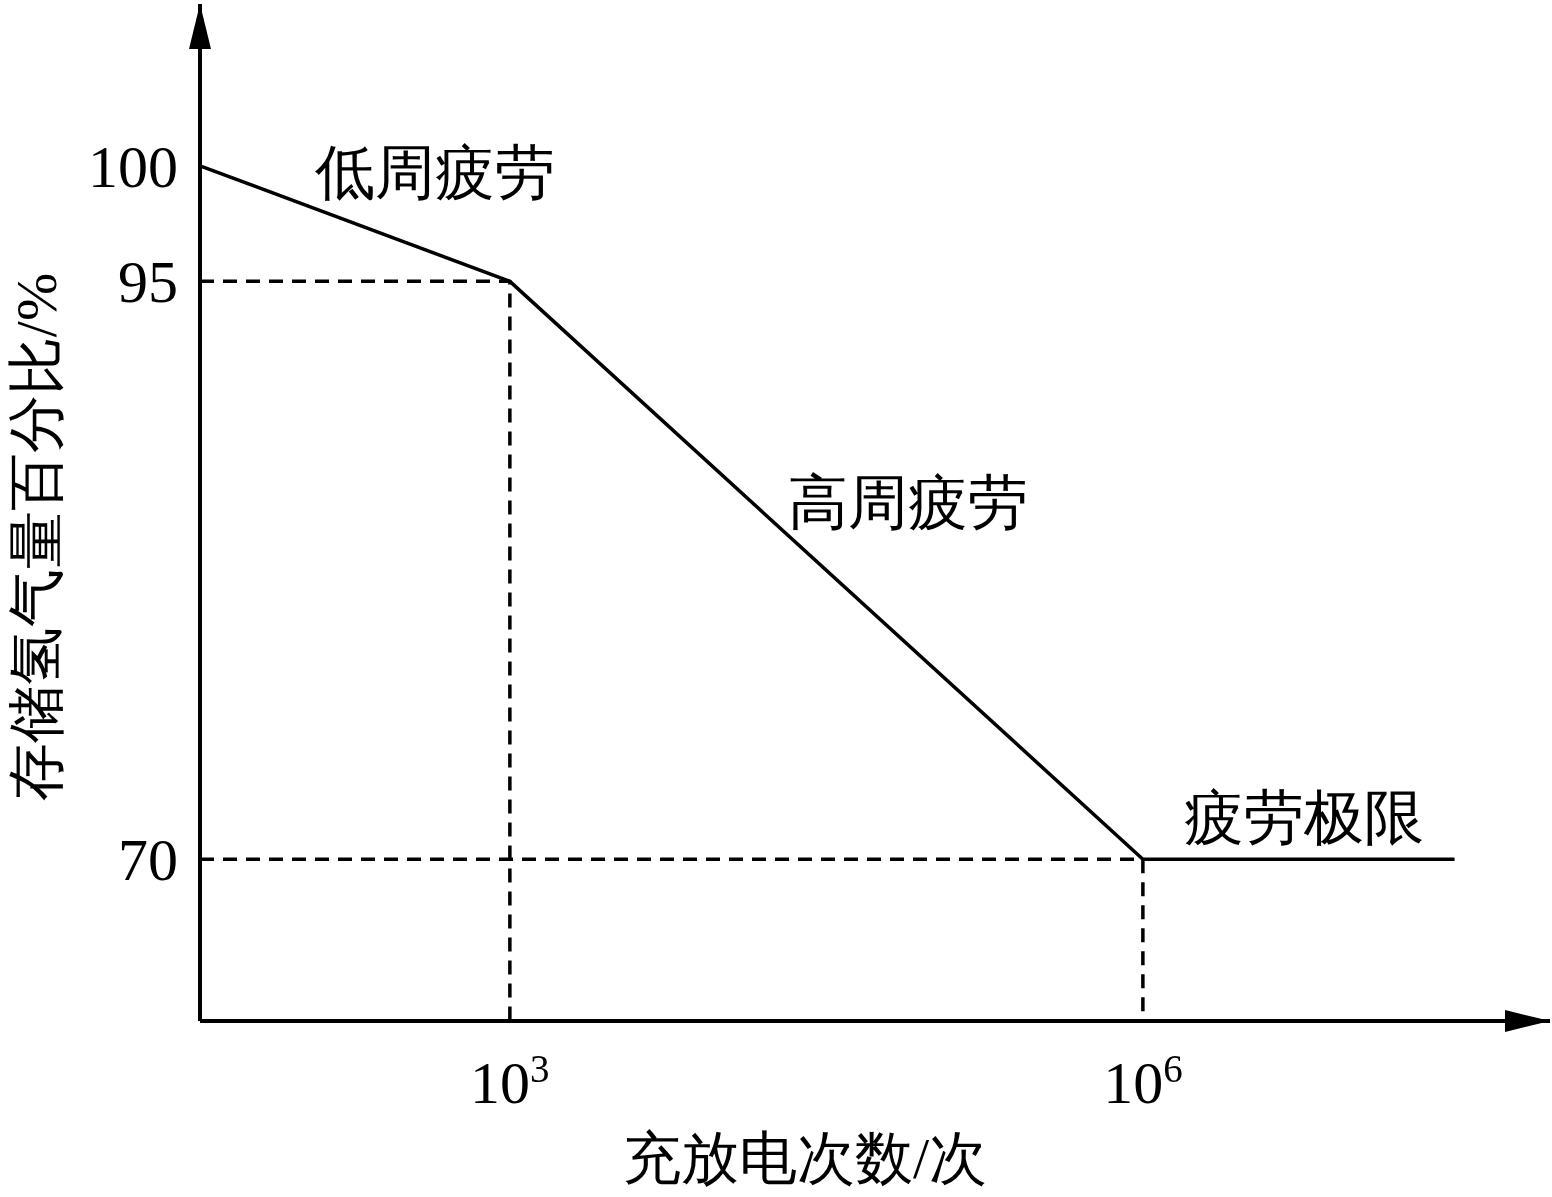 The image size is (1552, 1197). I want to click on annotation: 高周疲劳, so click(908, 503).